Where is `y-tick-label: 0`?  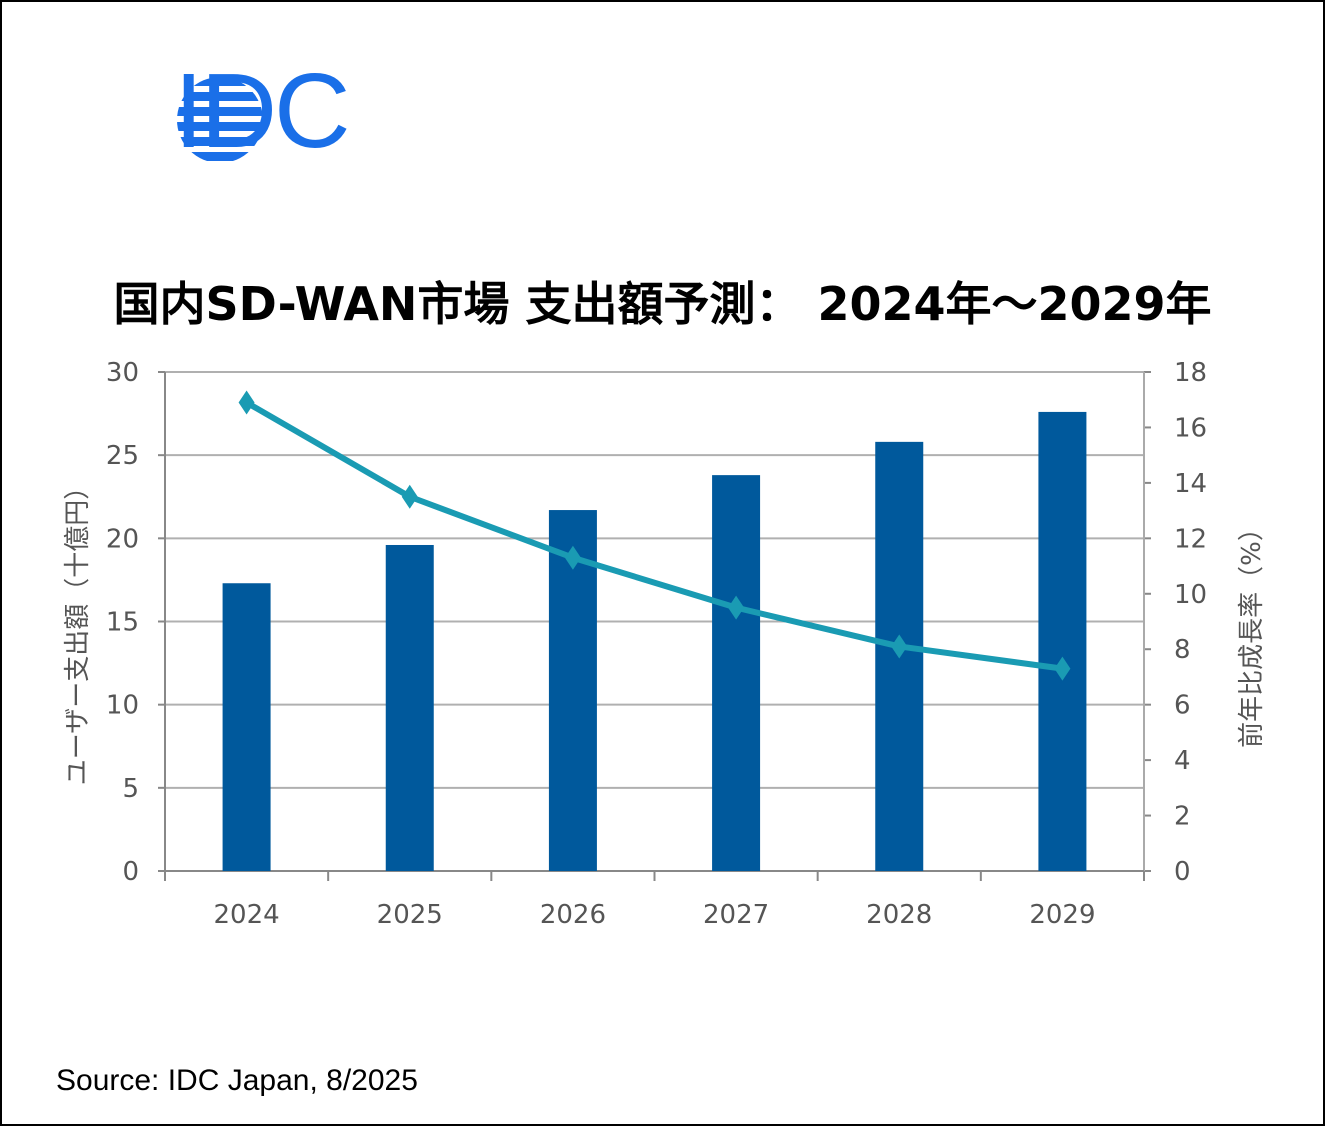 y-tick-label: 0 is located at coordinates (130, 872).